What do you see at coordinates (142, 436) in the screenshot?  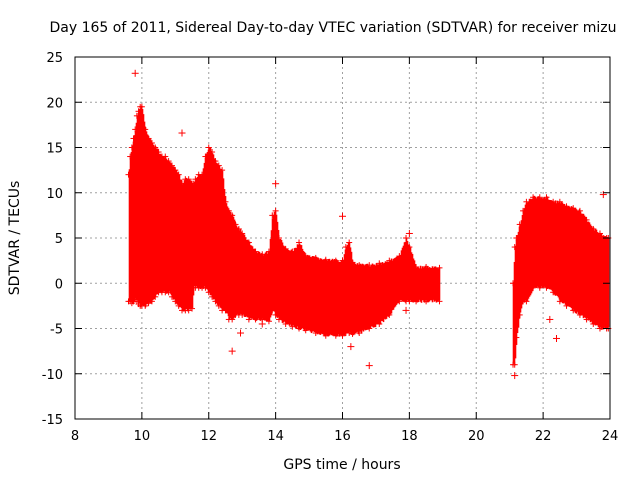 I see `x-tick-label: 10` at bounding box center [142, 436].